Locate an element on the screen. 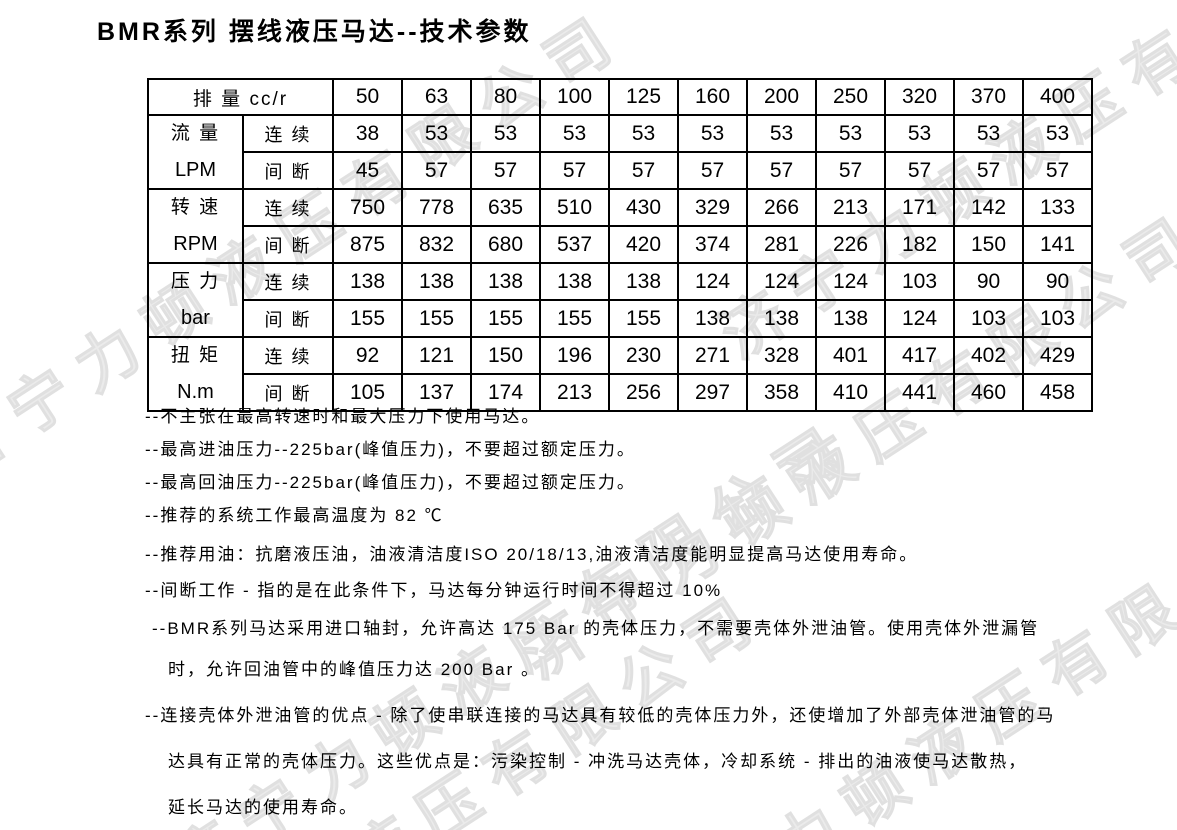  value-cell: 281 is located at coordinates (781, 244).